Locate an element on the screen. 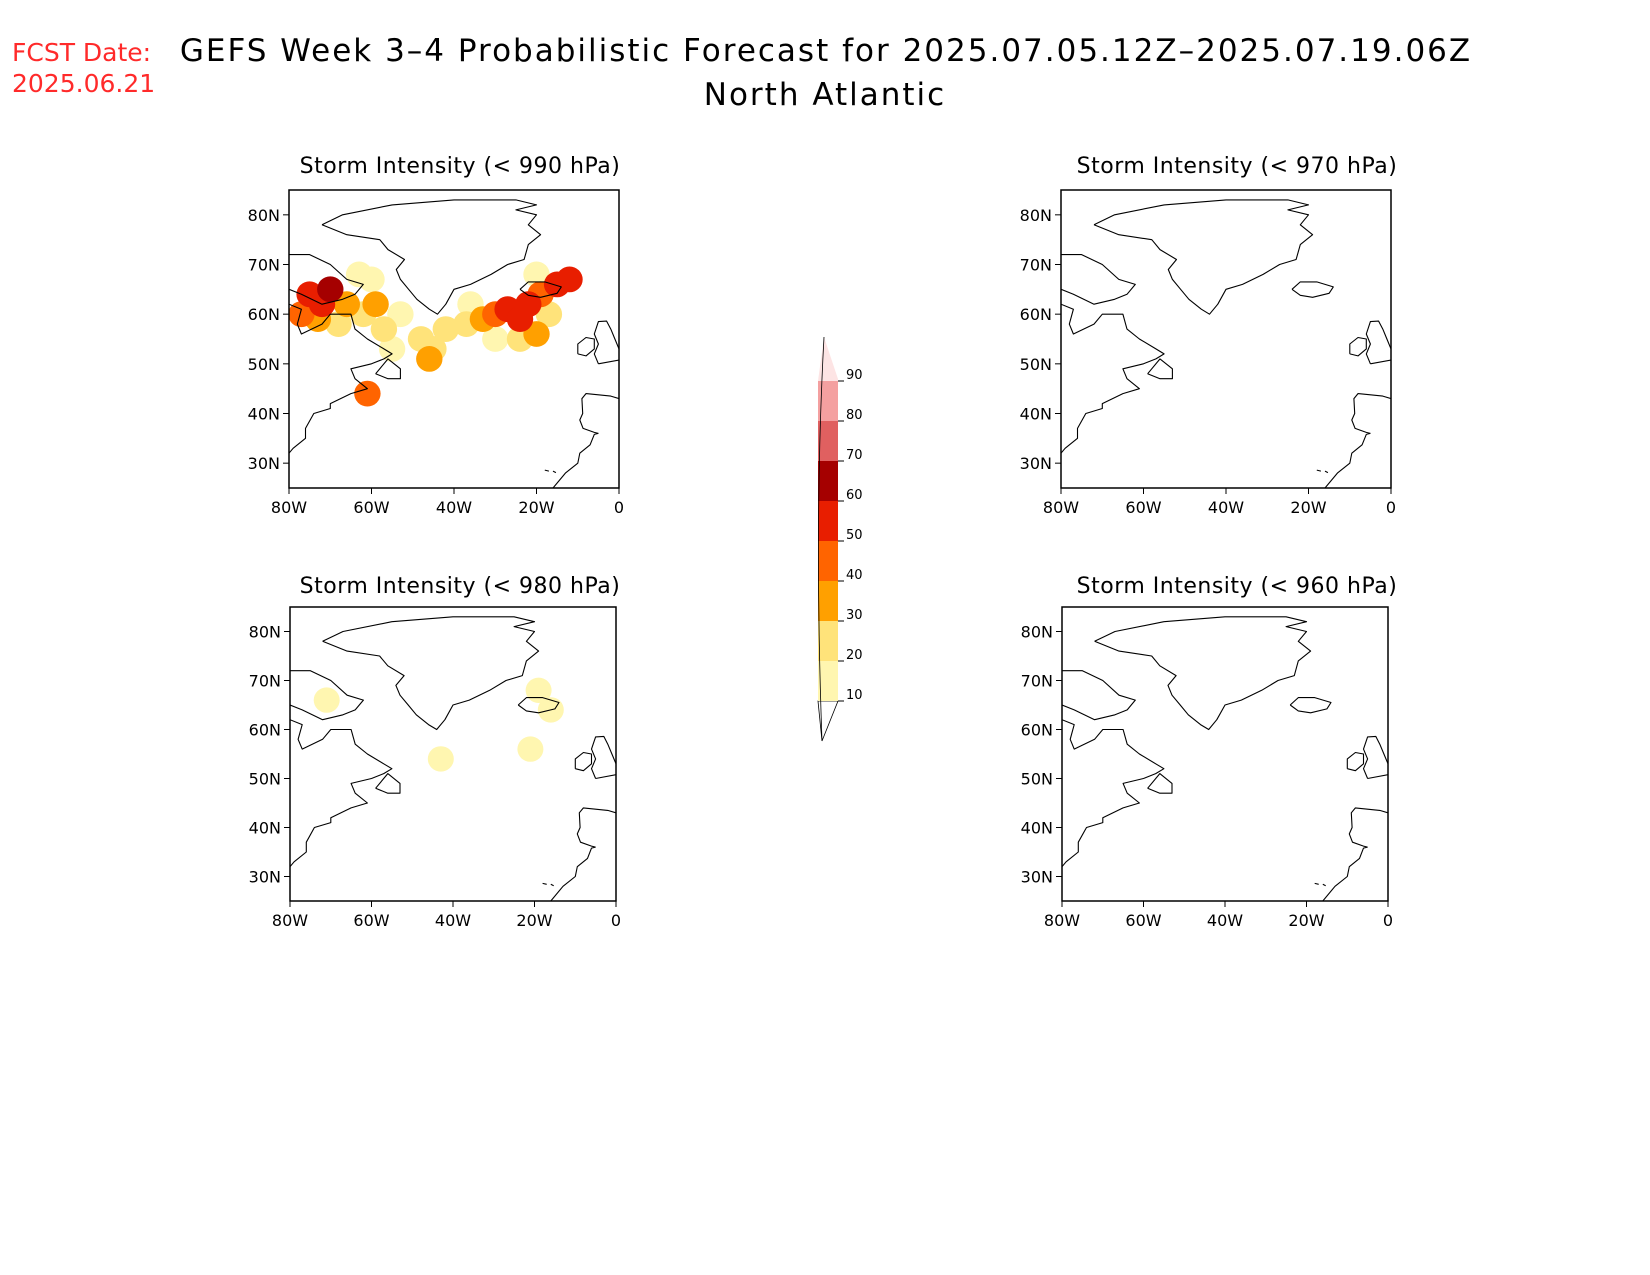  colorbar-label: 80 is located at coordinates (854, 415).